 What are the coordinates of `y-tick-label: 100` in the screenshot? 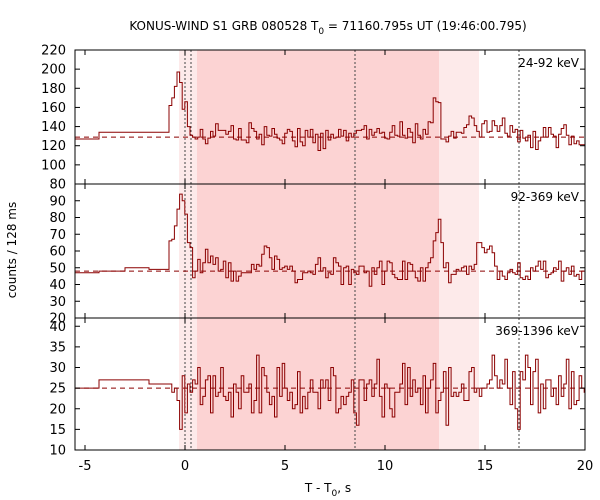 It's located at (53, 165).